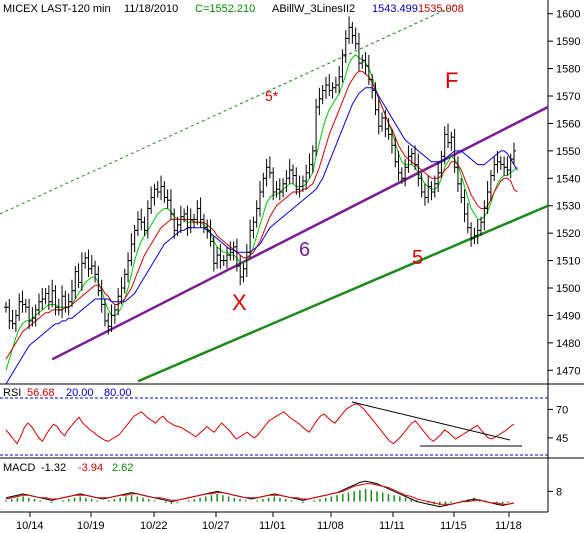 The image size is (584, 533). I want to click on header-line1: 1543.499, so click(395, 9).